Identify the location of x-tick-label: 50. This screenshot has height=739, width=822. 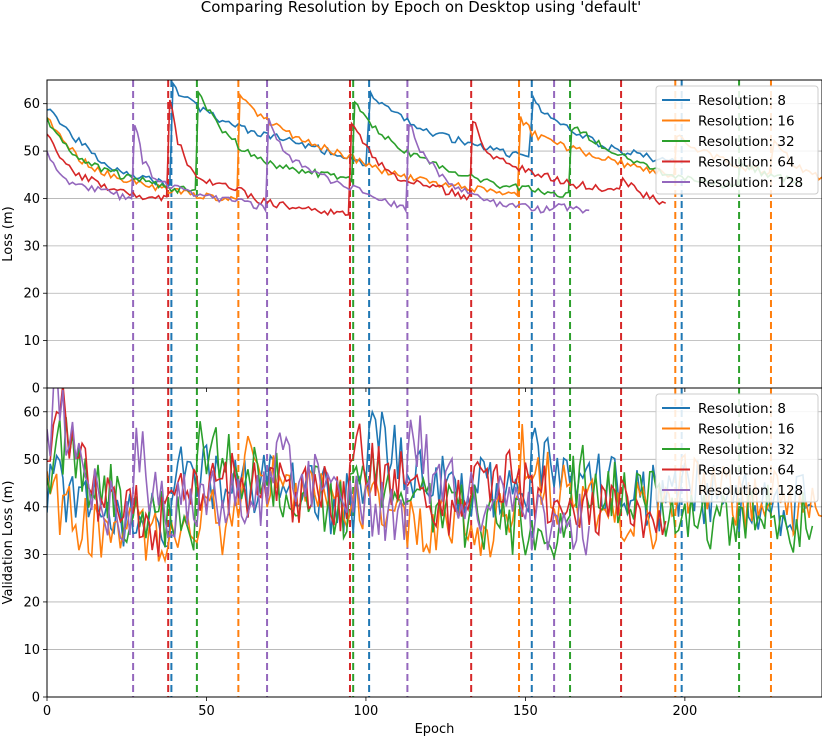
(206, 711).